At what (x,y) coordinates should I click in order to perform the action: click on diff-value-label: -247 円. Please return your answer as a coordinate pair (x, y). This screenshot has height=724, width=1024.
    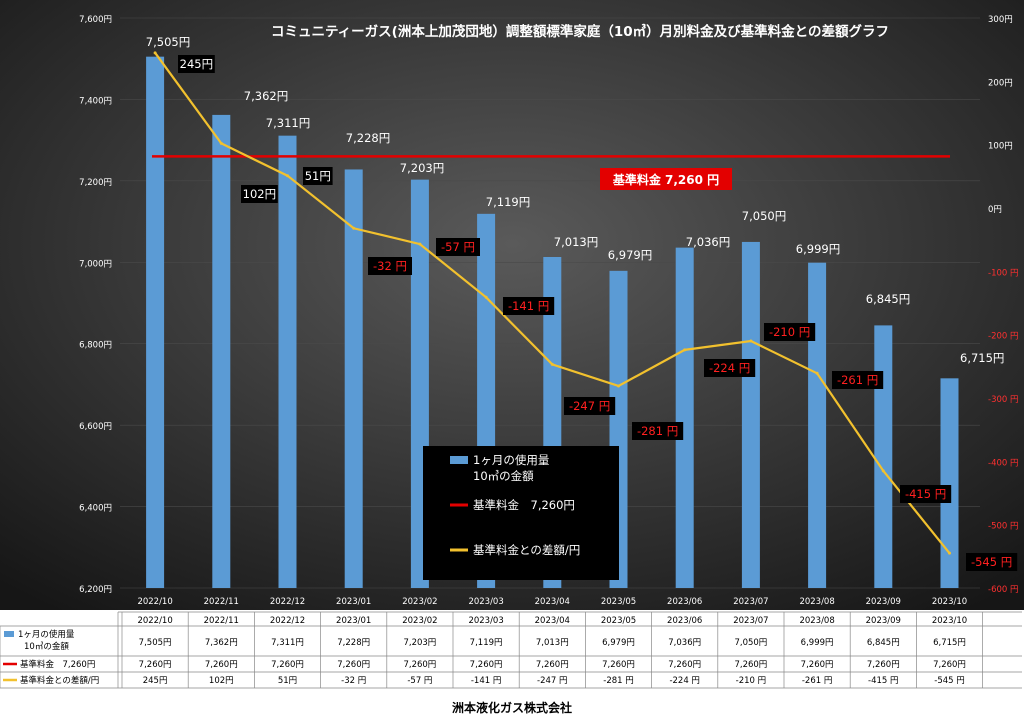
    Looking at the image, I should click on (590, 406).